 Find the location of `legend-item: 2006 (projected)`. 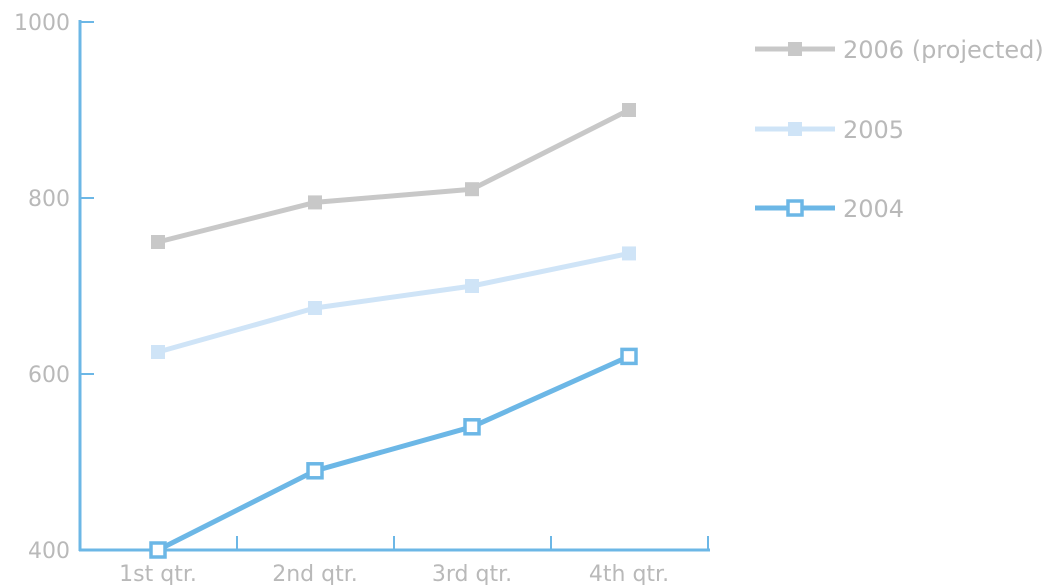

legend-item: 2006 (projected) is located at coordinates (899, 50).